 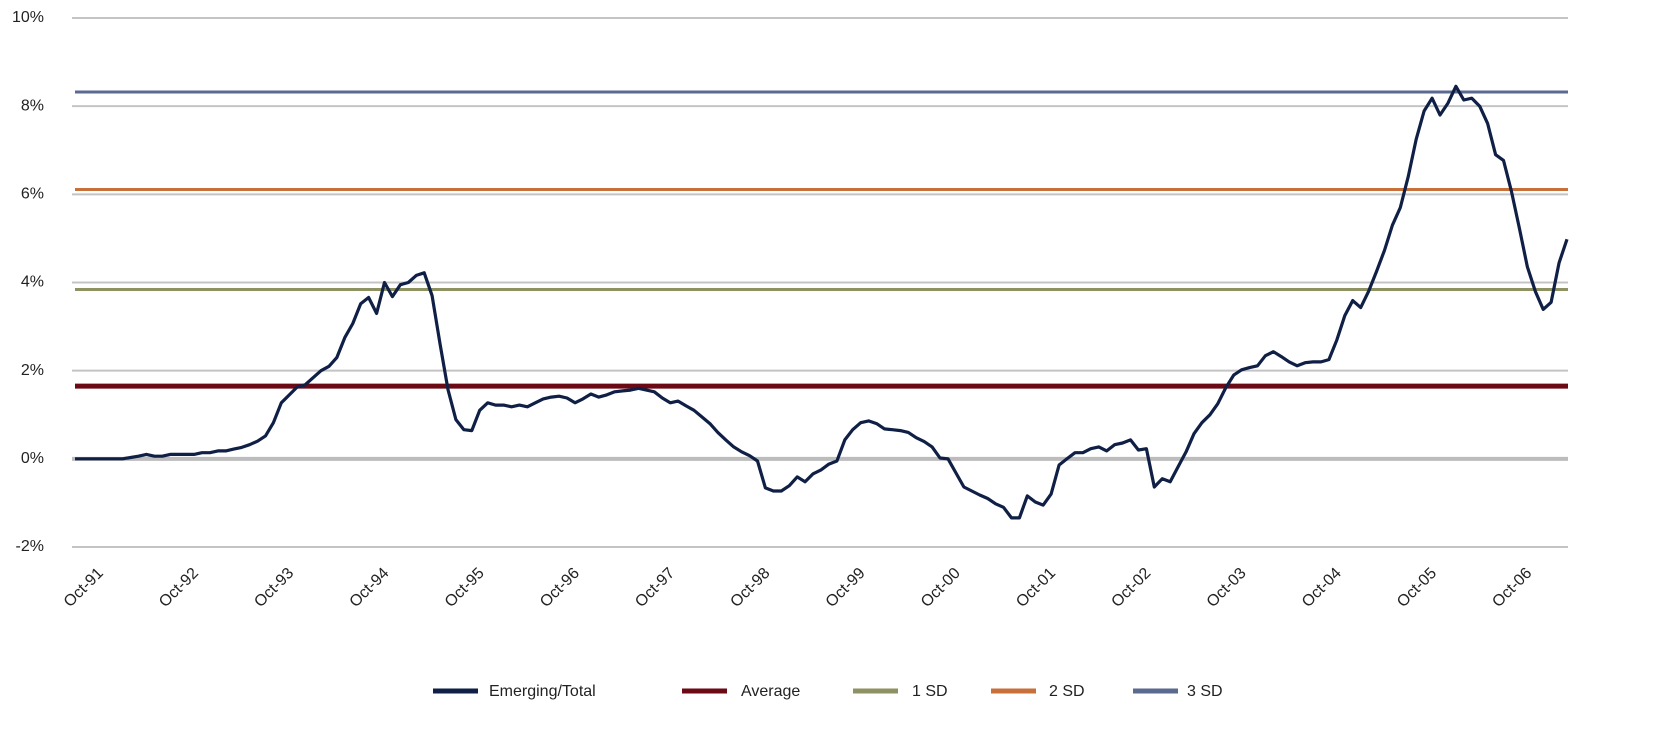 I want to click on y-tick-label: -2%, so click(x=30, y=546).